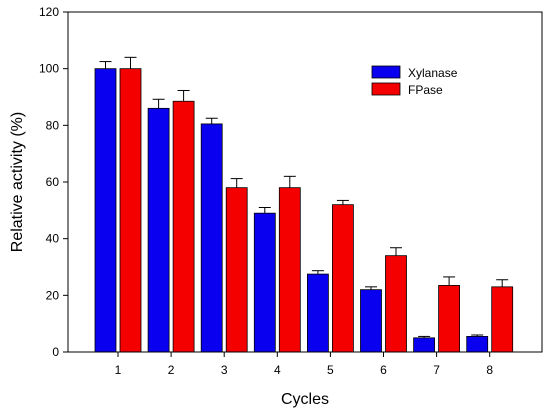  I want to click on legend-swatch-xylanase, so click(386, 72).